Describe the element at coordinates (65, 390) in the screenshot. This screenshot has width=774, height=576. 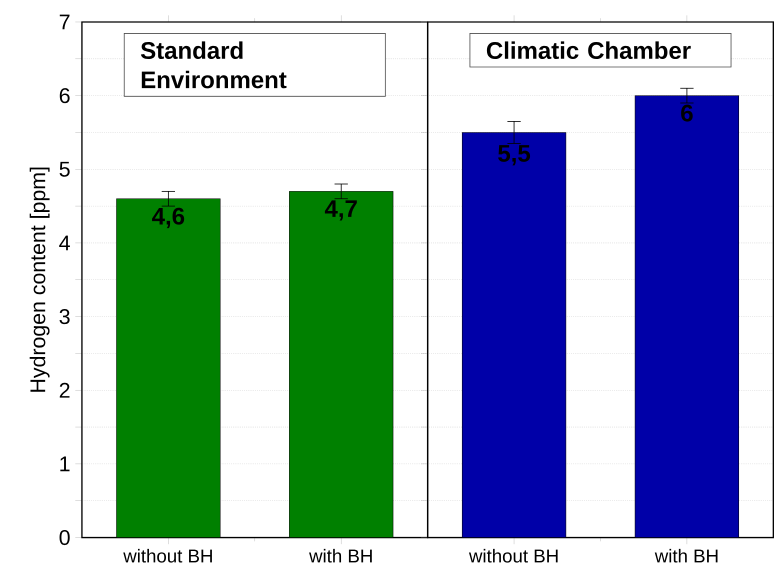
I see `y-tick-label: 2` at that location.